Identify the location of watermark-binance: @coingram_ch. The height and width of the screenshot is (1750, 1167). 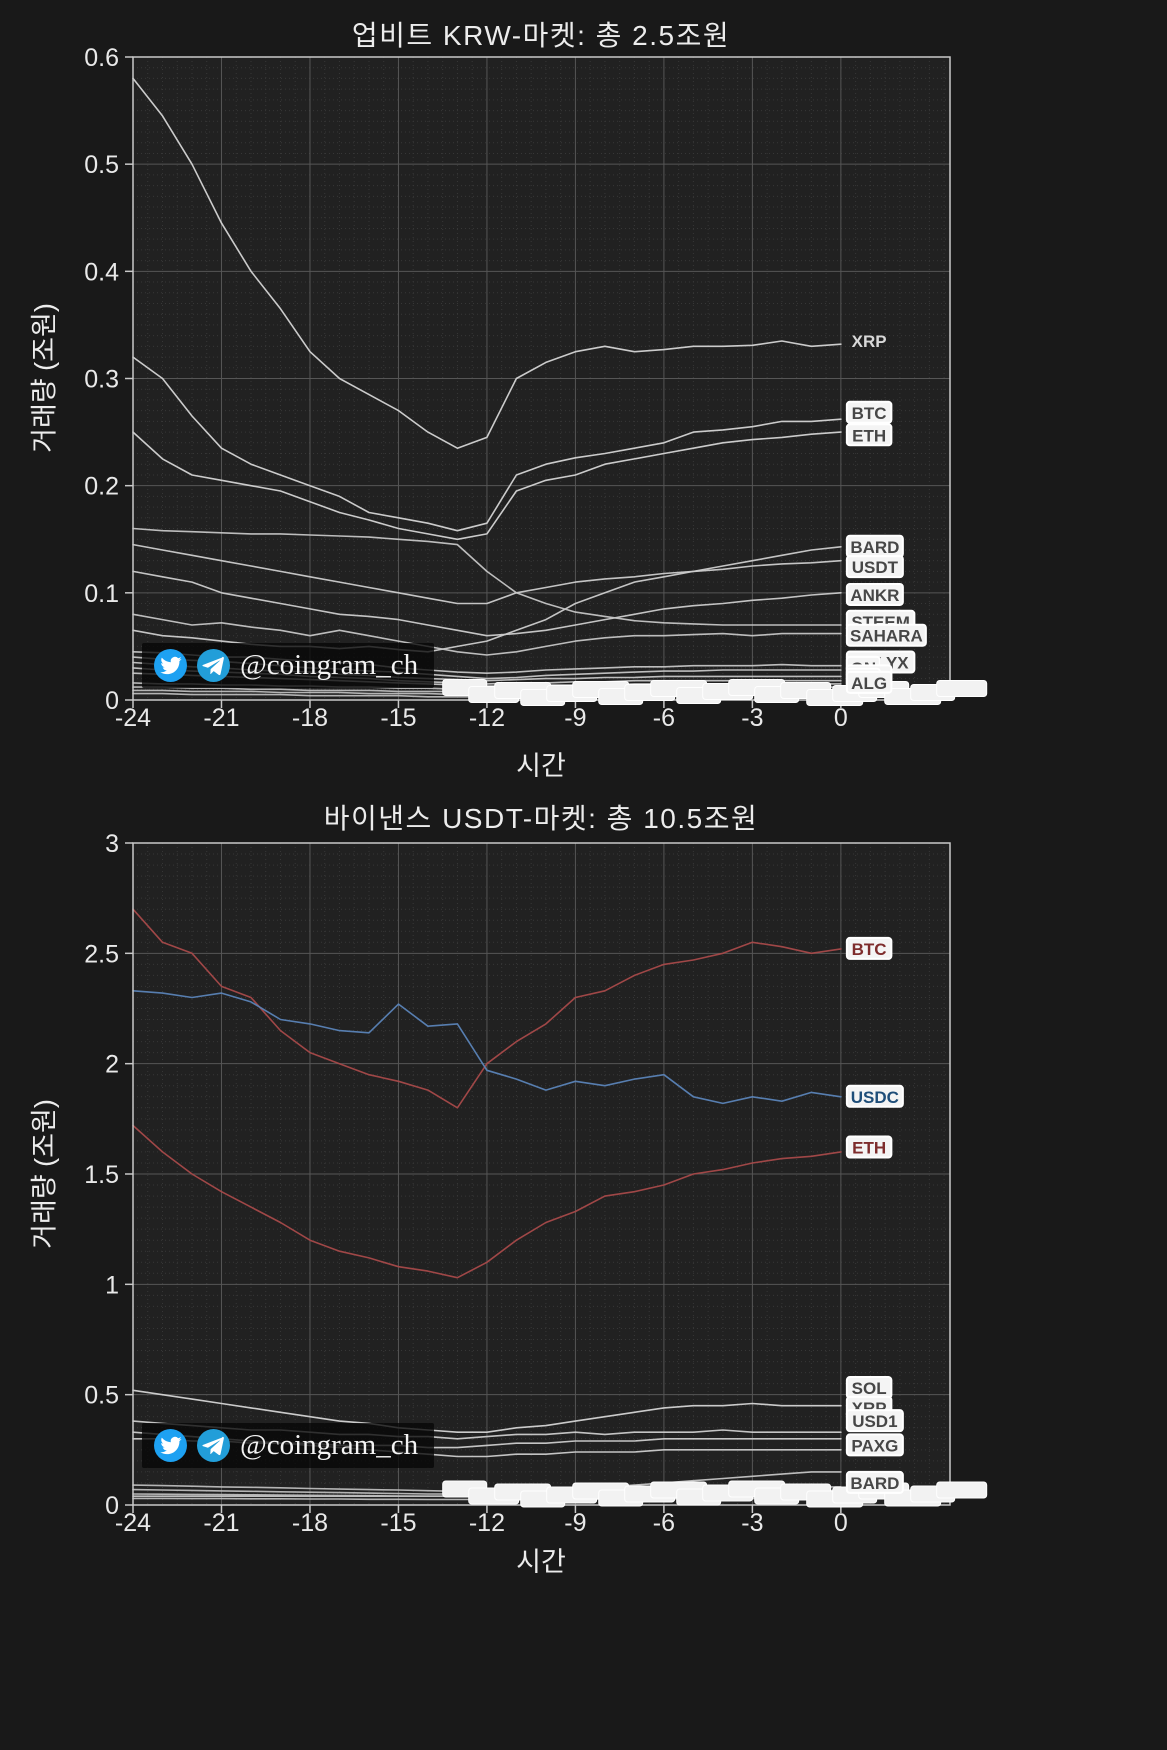
(288, 1445).